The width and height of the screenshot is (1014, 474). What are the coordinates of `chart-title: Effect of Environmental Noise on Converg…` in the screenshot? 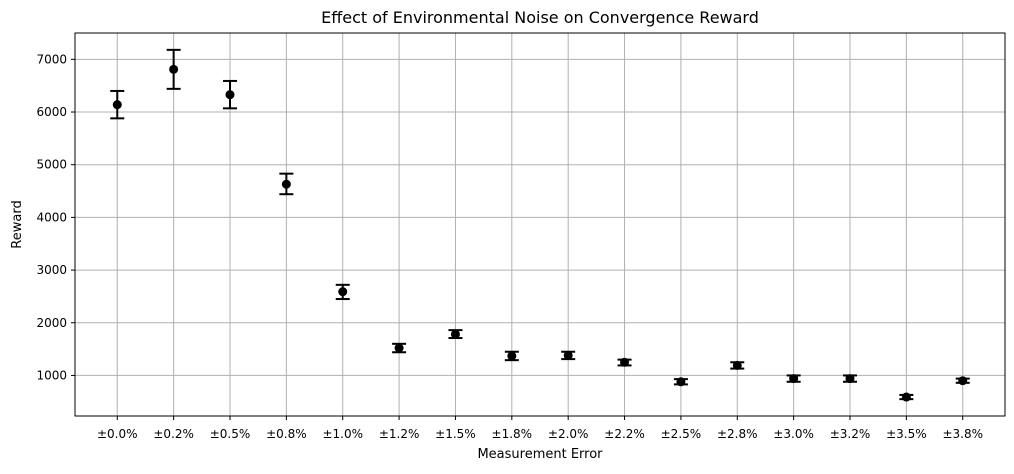 It's located at (540, 17).